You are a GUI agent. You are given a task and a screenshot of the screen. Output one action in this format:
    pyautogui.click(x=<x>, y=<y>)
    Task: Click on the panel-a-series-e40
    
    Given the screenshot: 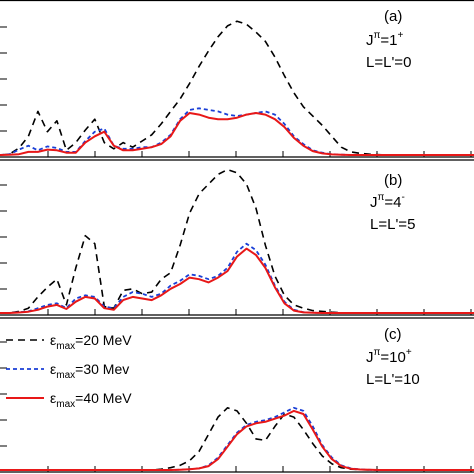 What is the action you would take?
    pyautogui.click(x=237, y=134)
    